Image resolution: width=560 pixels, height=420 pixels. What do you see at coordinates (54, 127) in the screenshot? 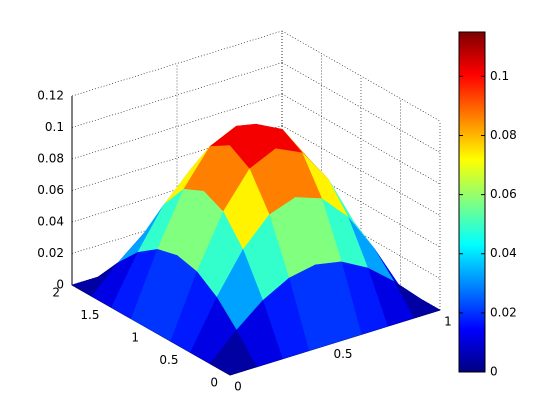
I see `z-tick-label: 0.1` at bounding box center [54, 127].